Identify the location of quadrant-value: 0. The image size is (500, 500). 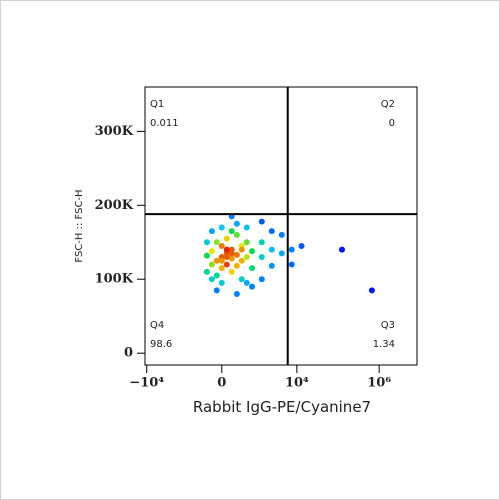
(392, 123).